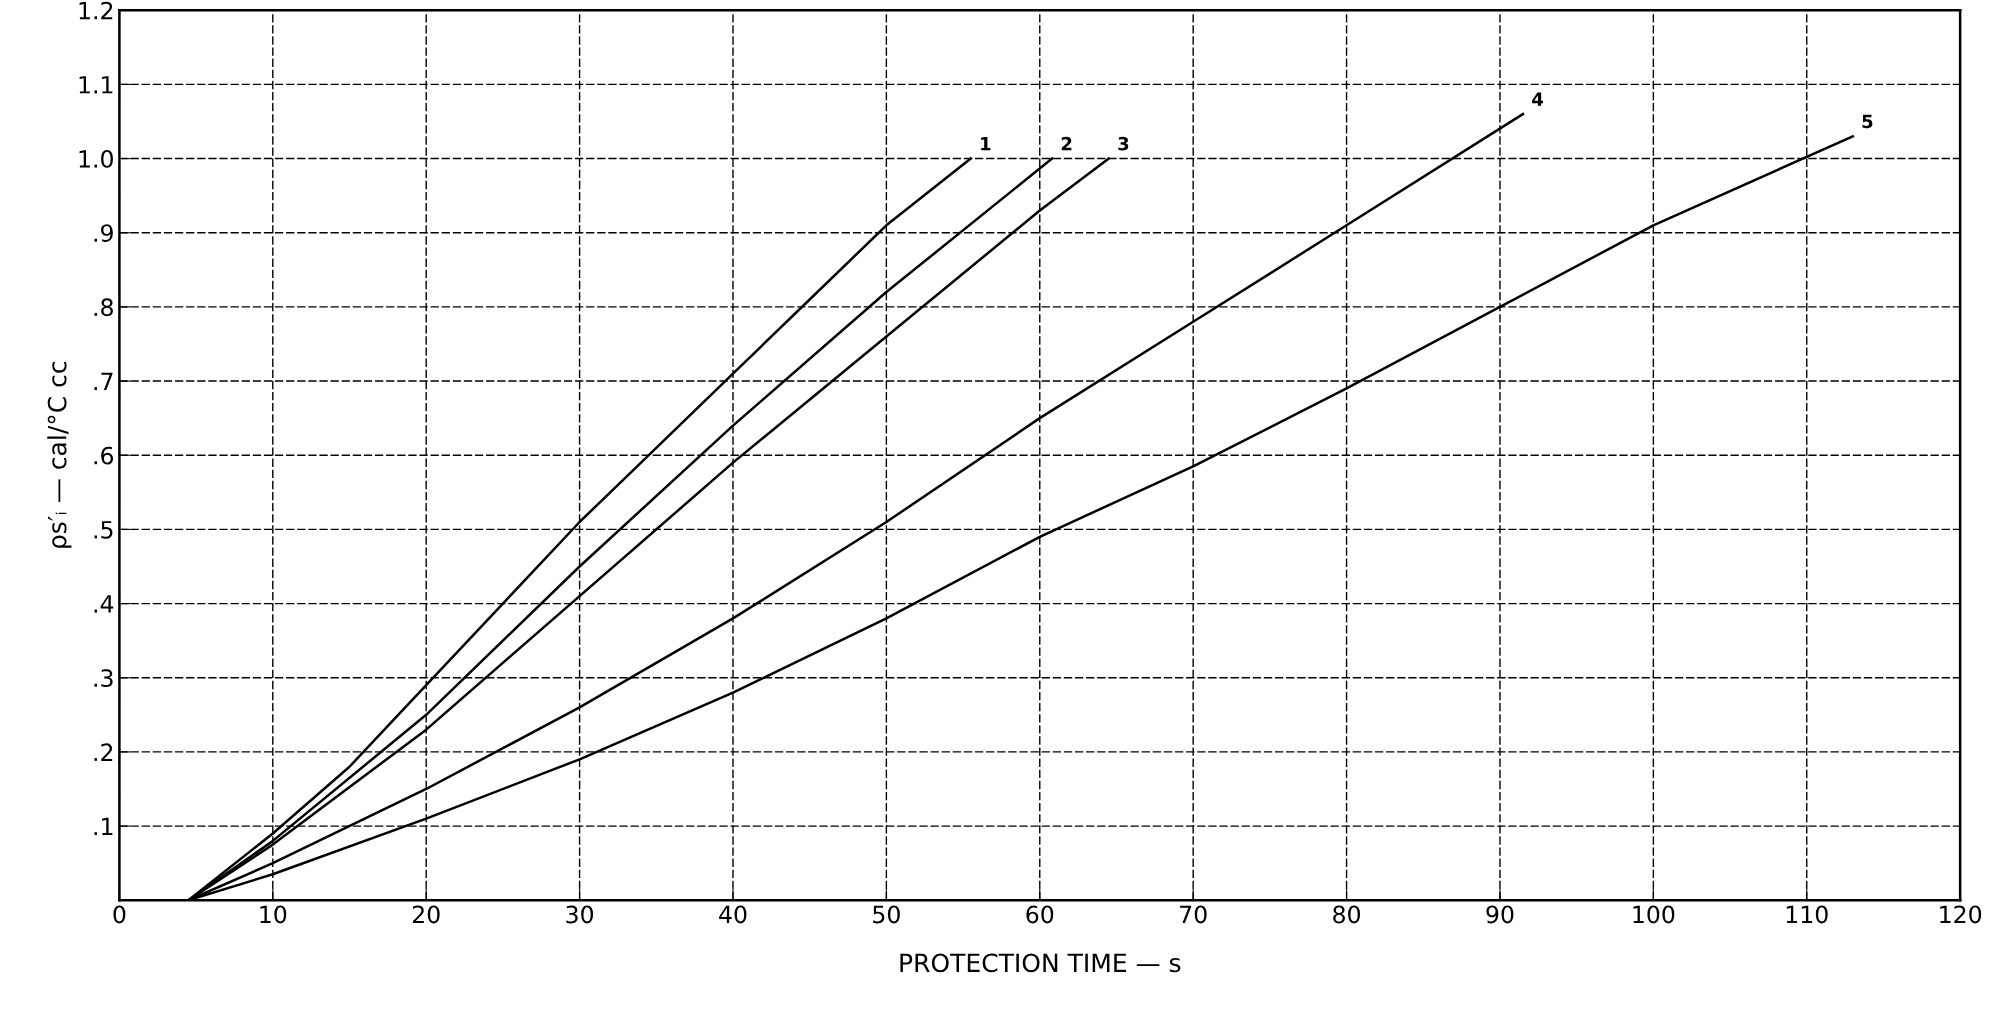  I want to click on x-tick-label: 40, so click(733, 914).